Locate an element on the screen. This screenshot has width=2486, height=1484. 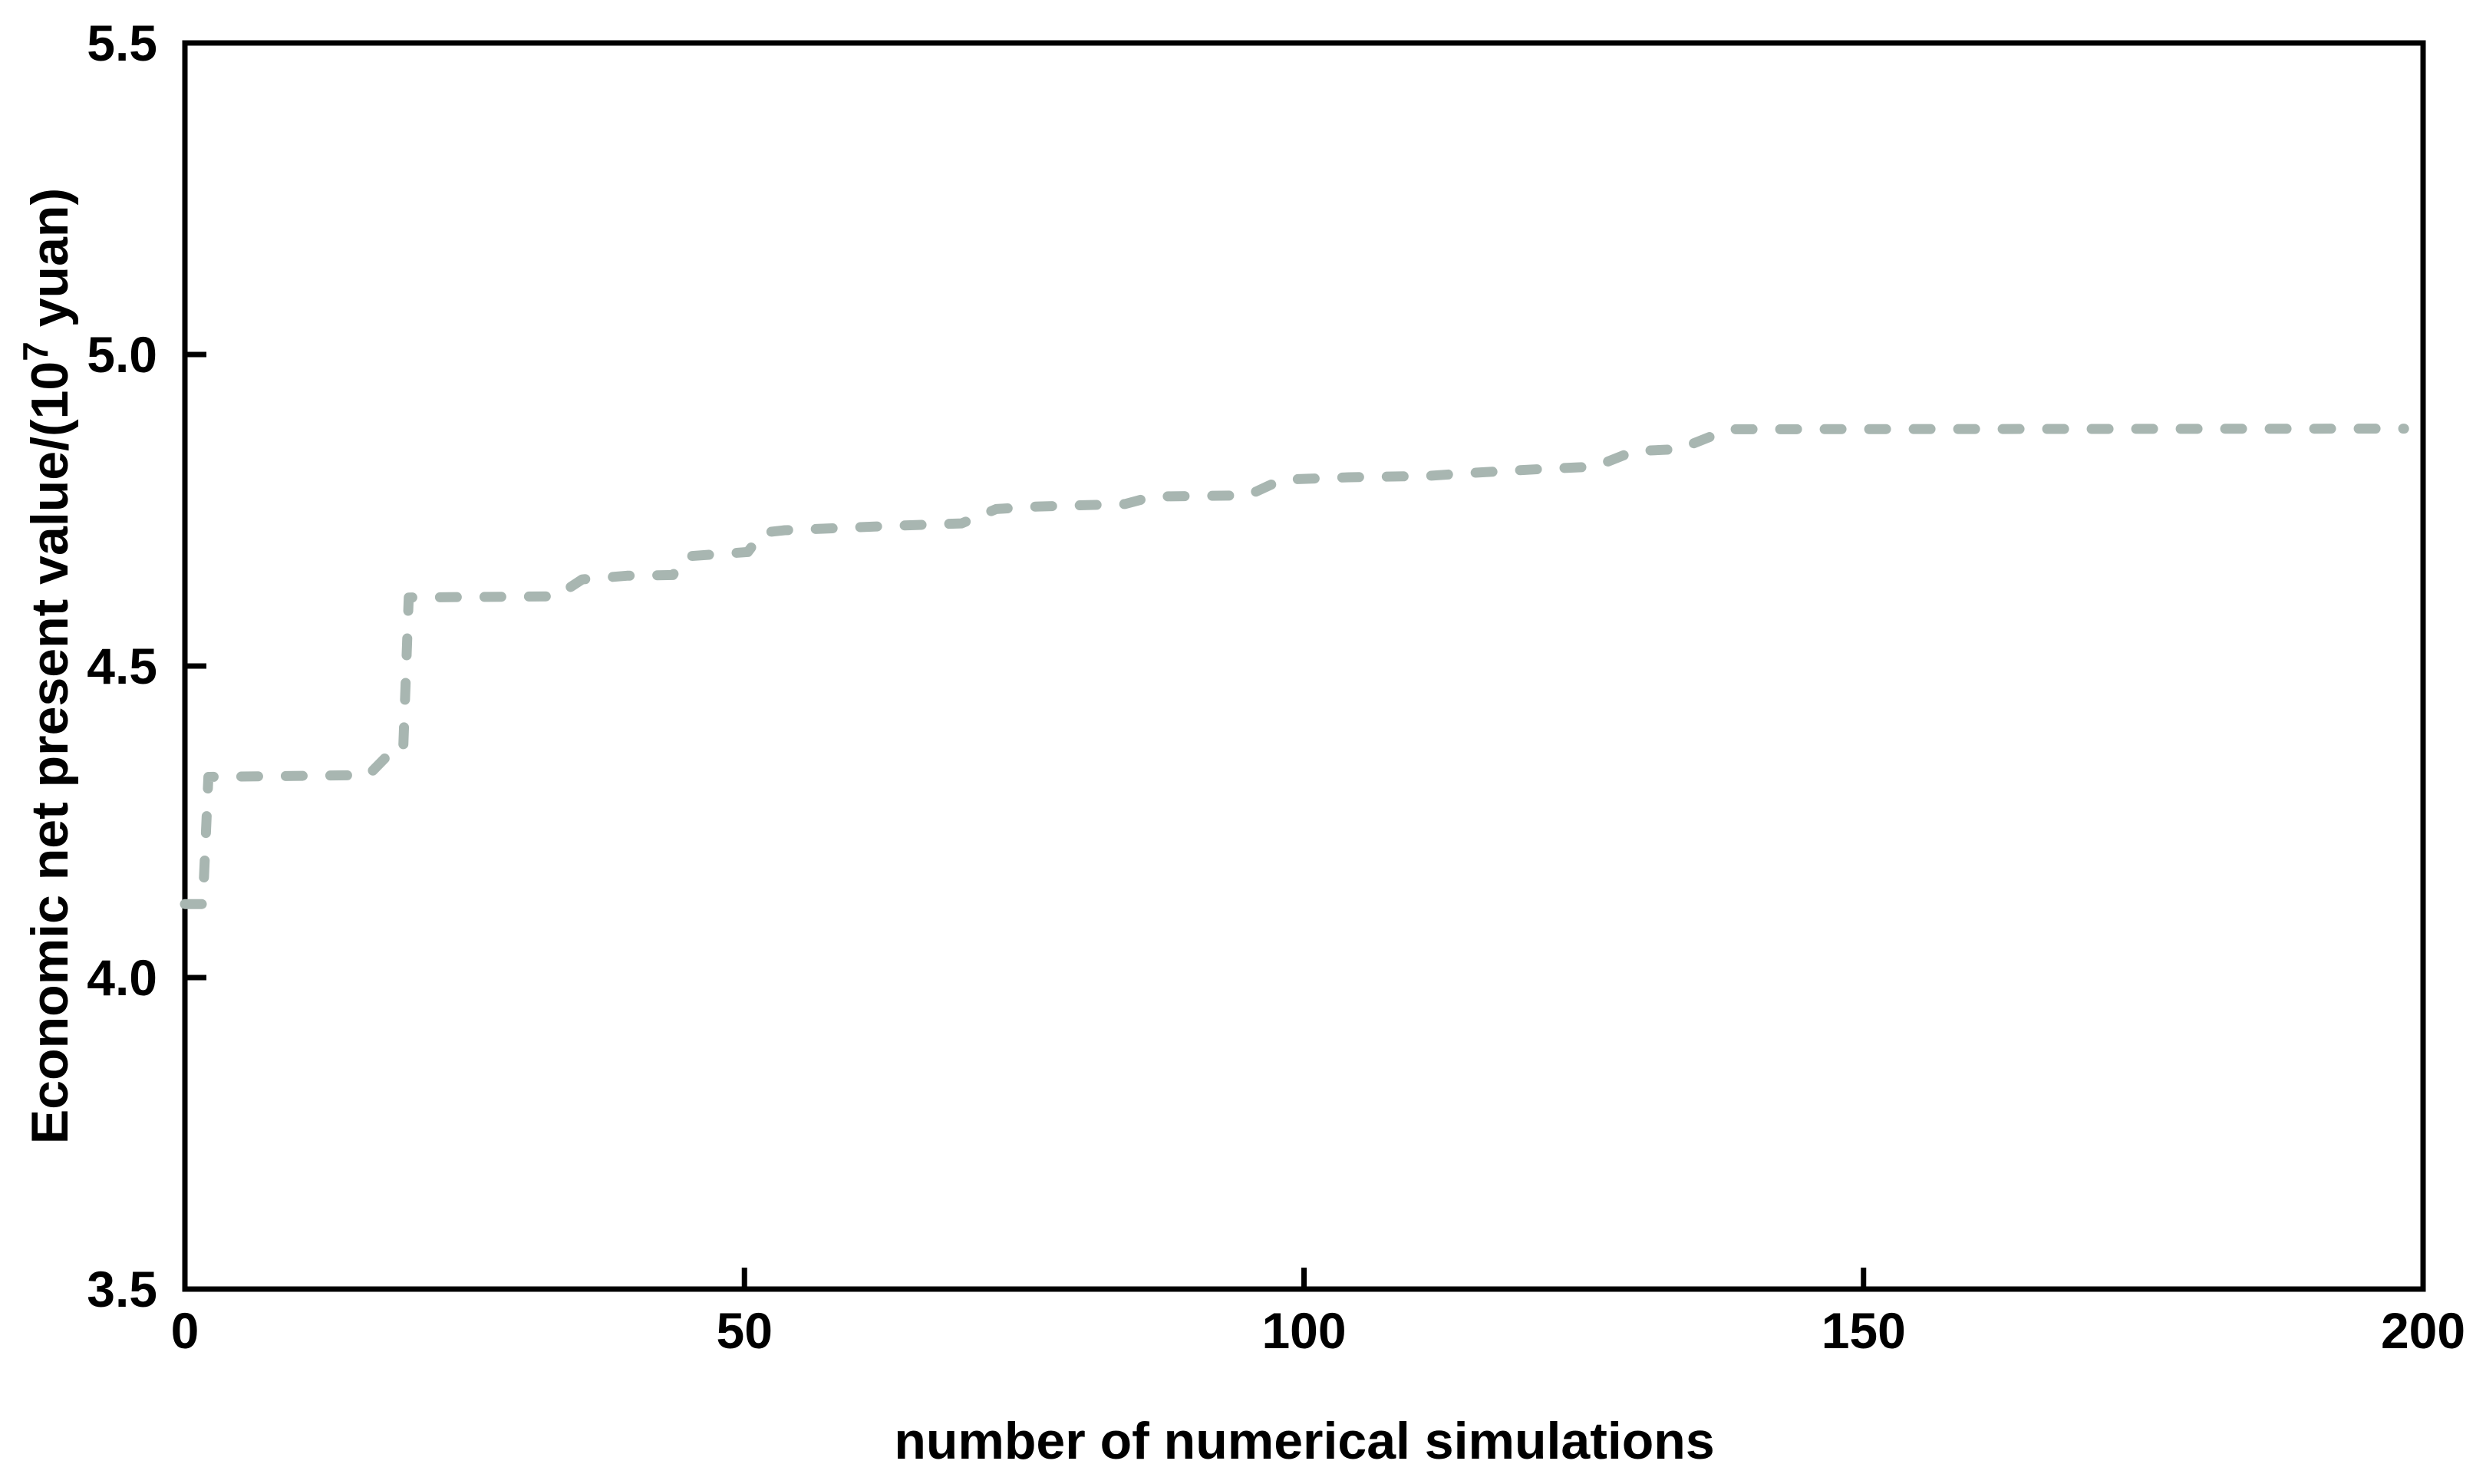
x-tick-label: 100 is located at coordinates (1303, 1330).